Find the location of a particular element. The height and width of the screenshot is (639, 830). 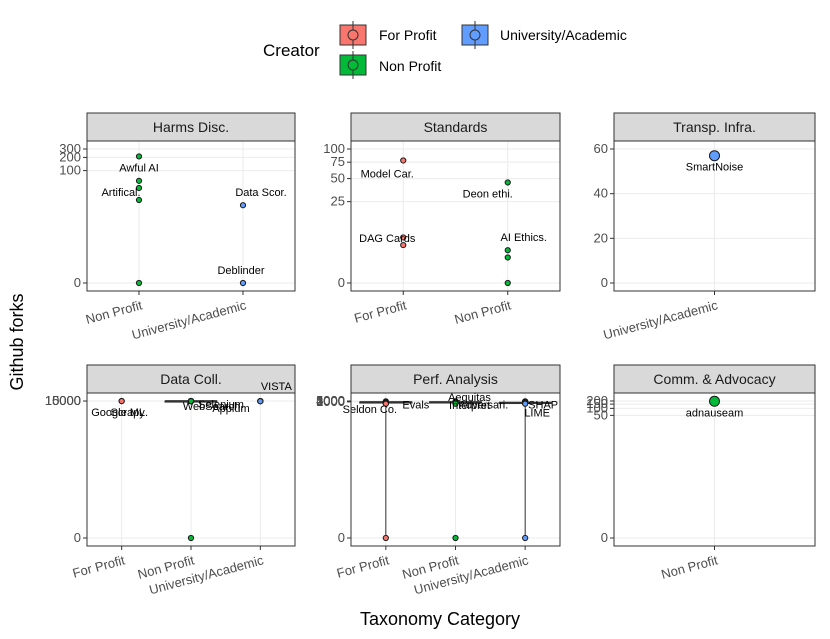

point-label: AI Ethics. is located at coordinates (524, 238).